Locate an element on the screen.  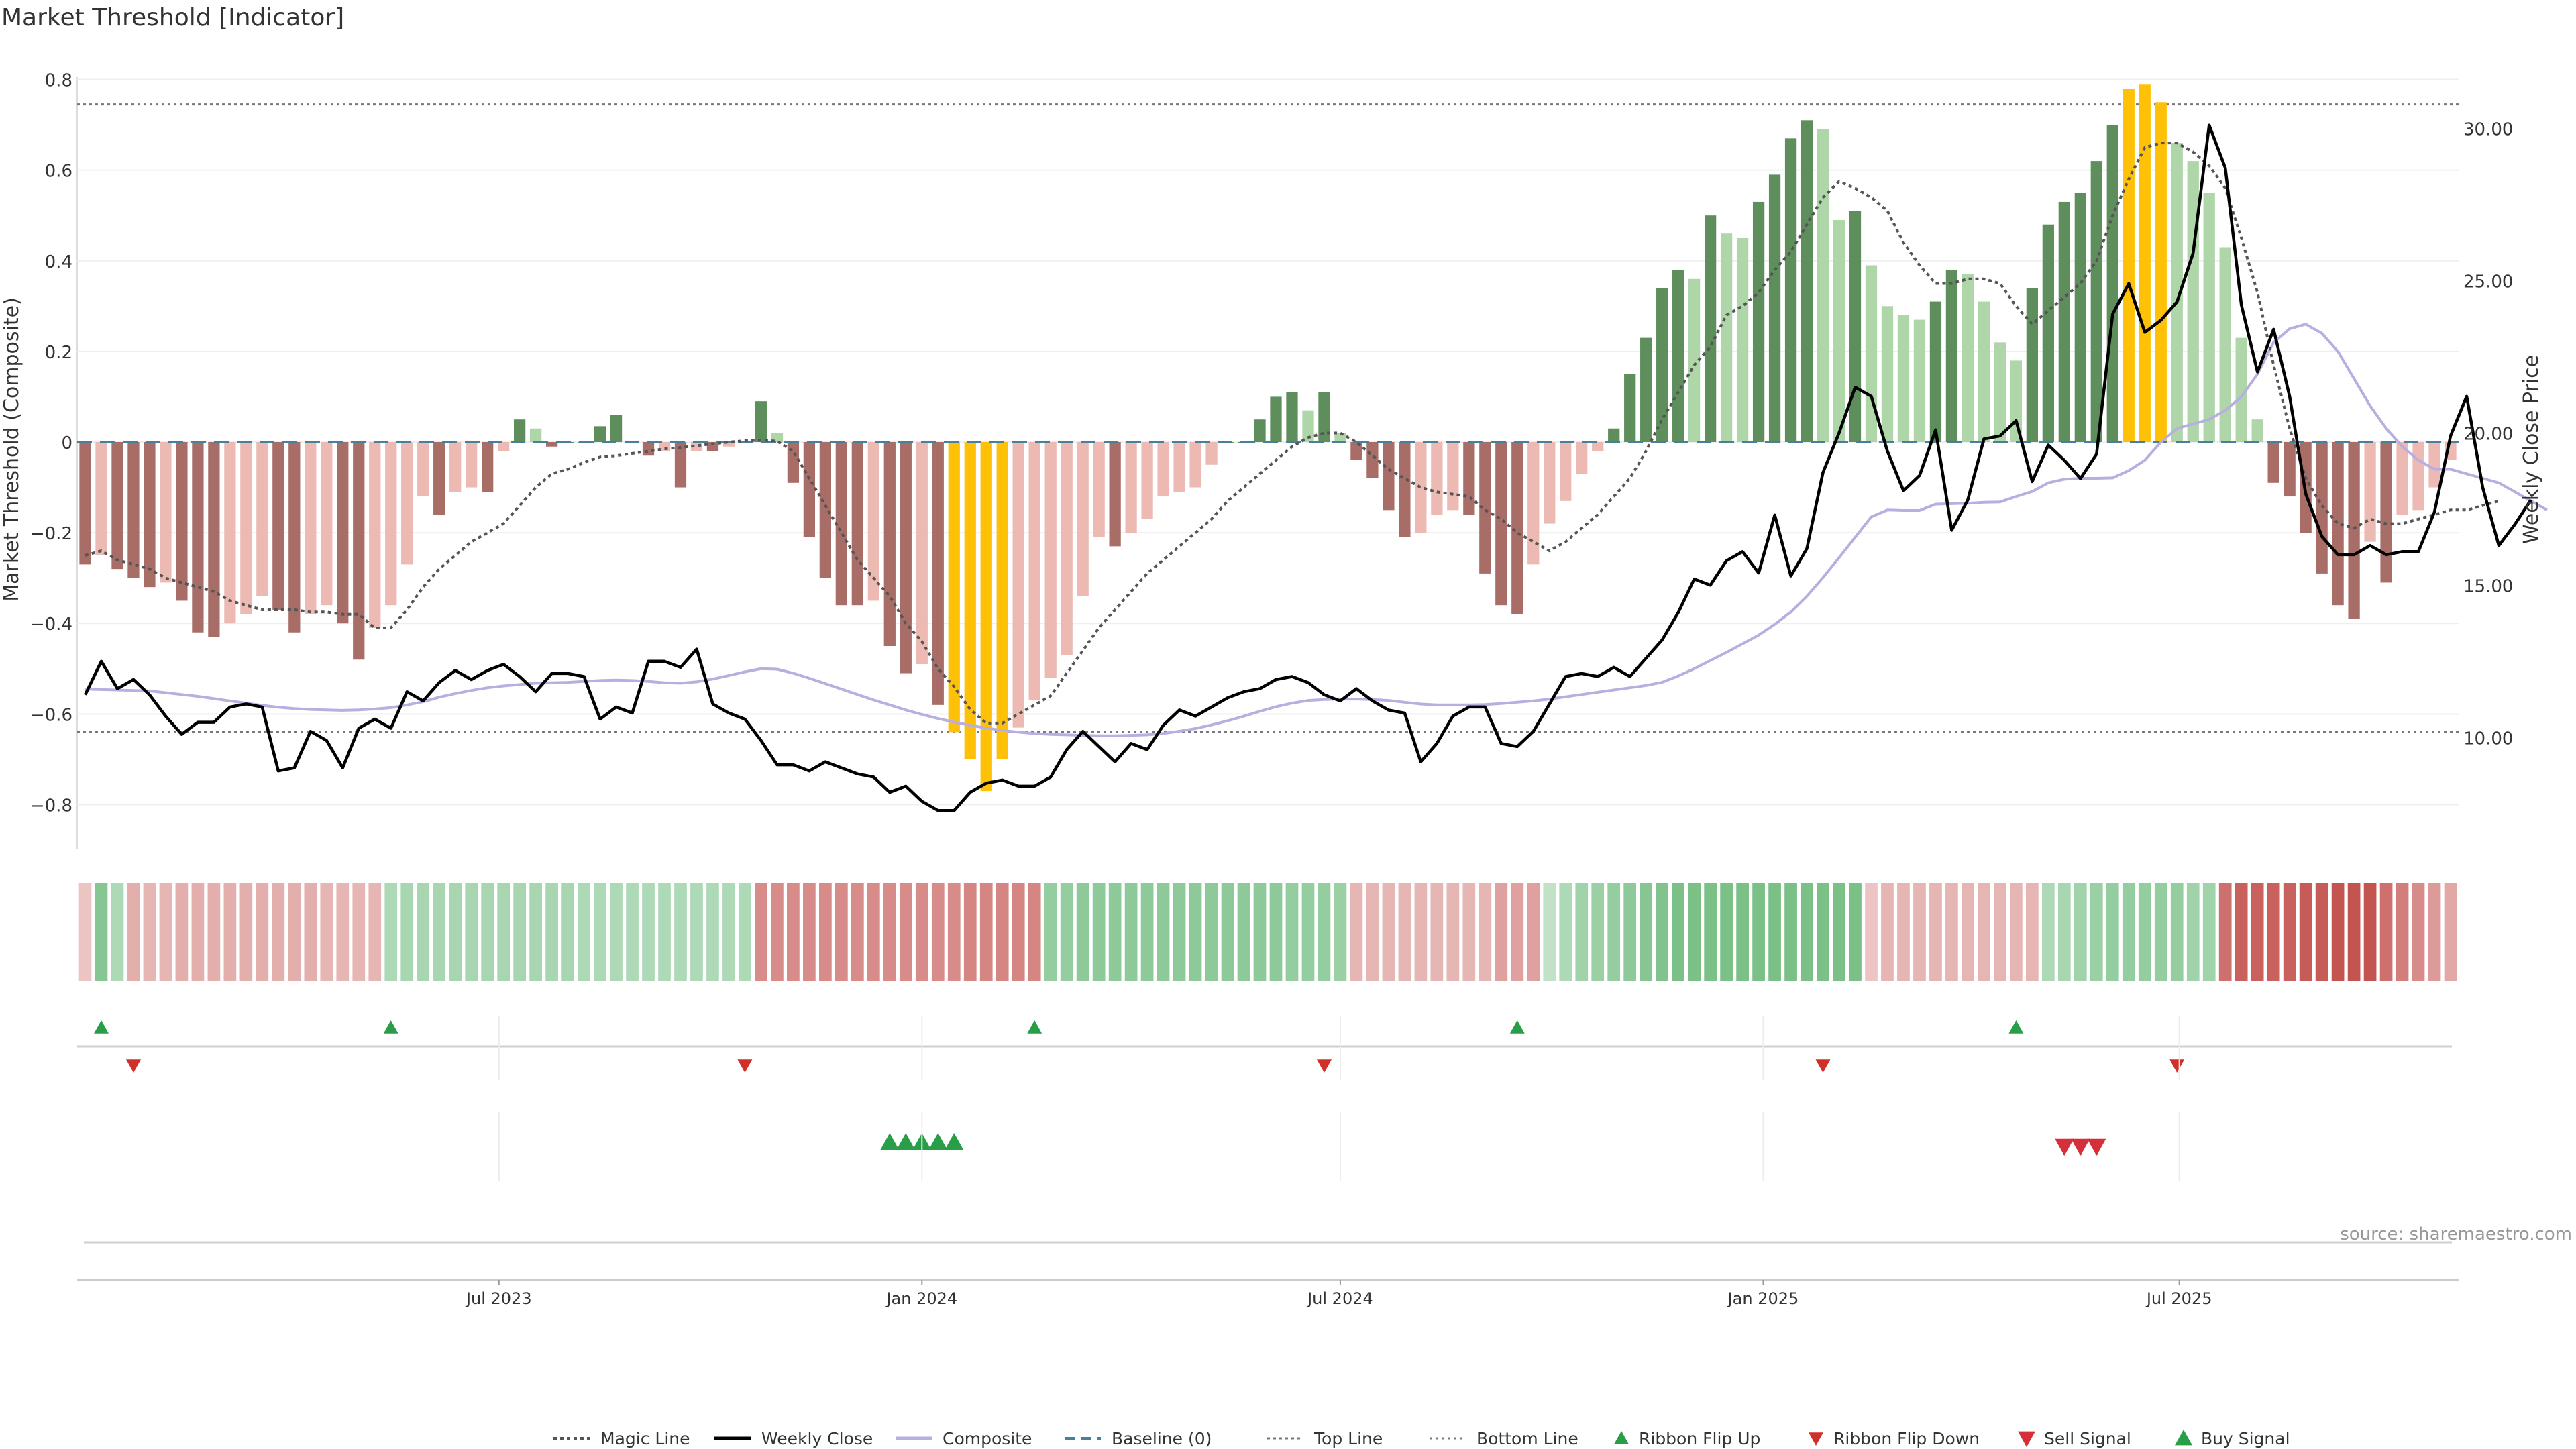
y2-axis-label: Weekly Close Price is located at coordinates (2531, 449).